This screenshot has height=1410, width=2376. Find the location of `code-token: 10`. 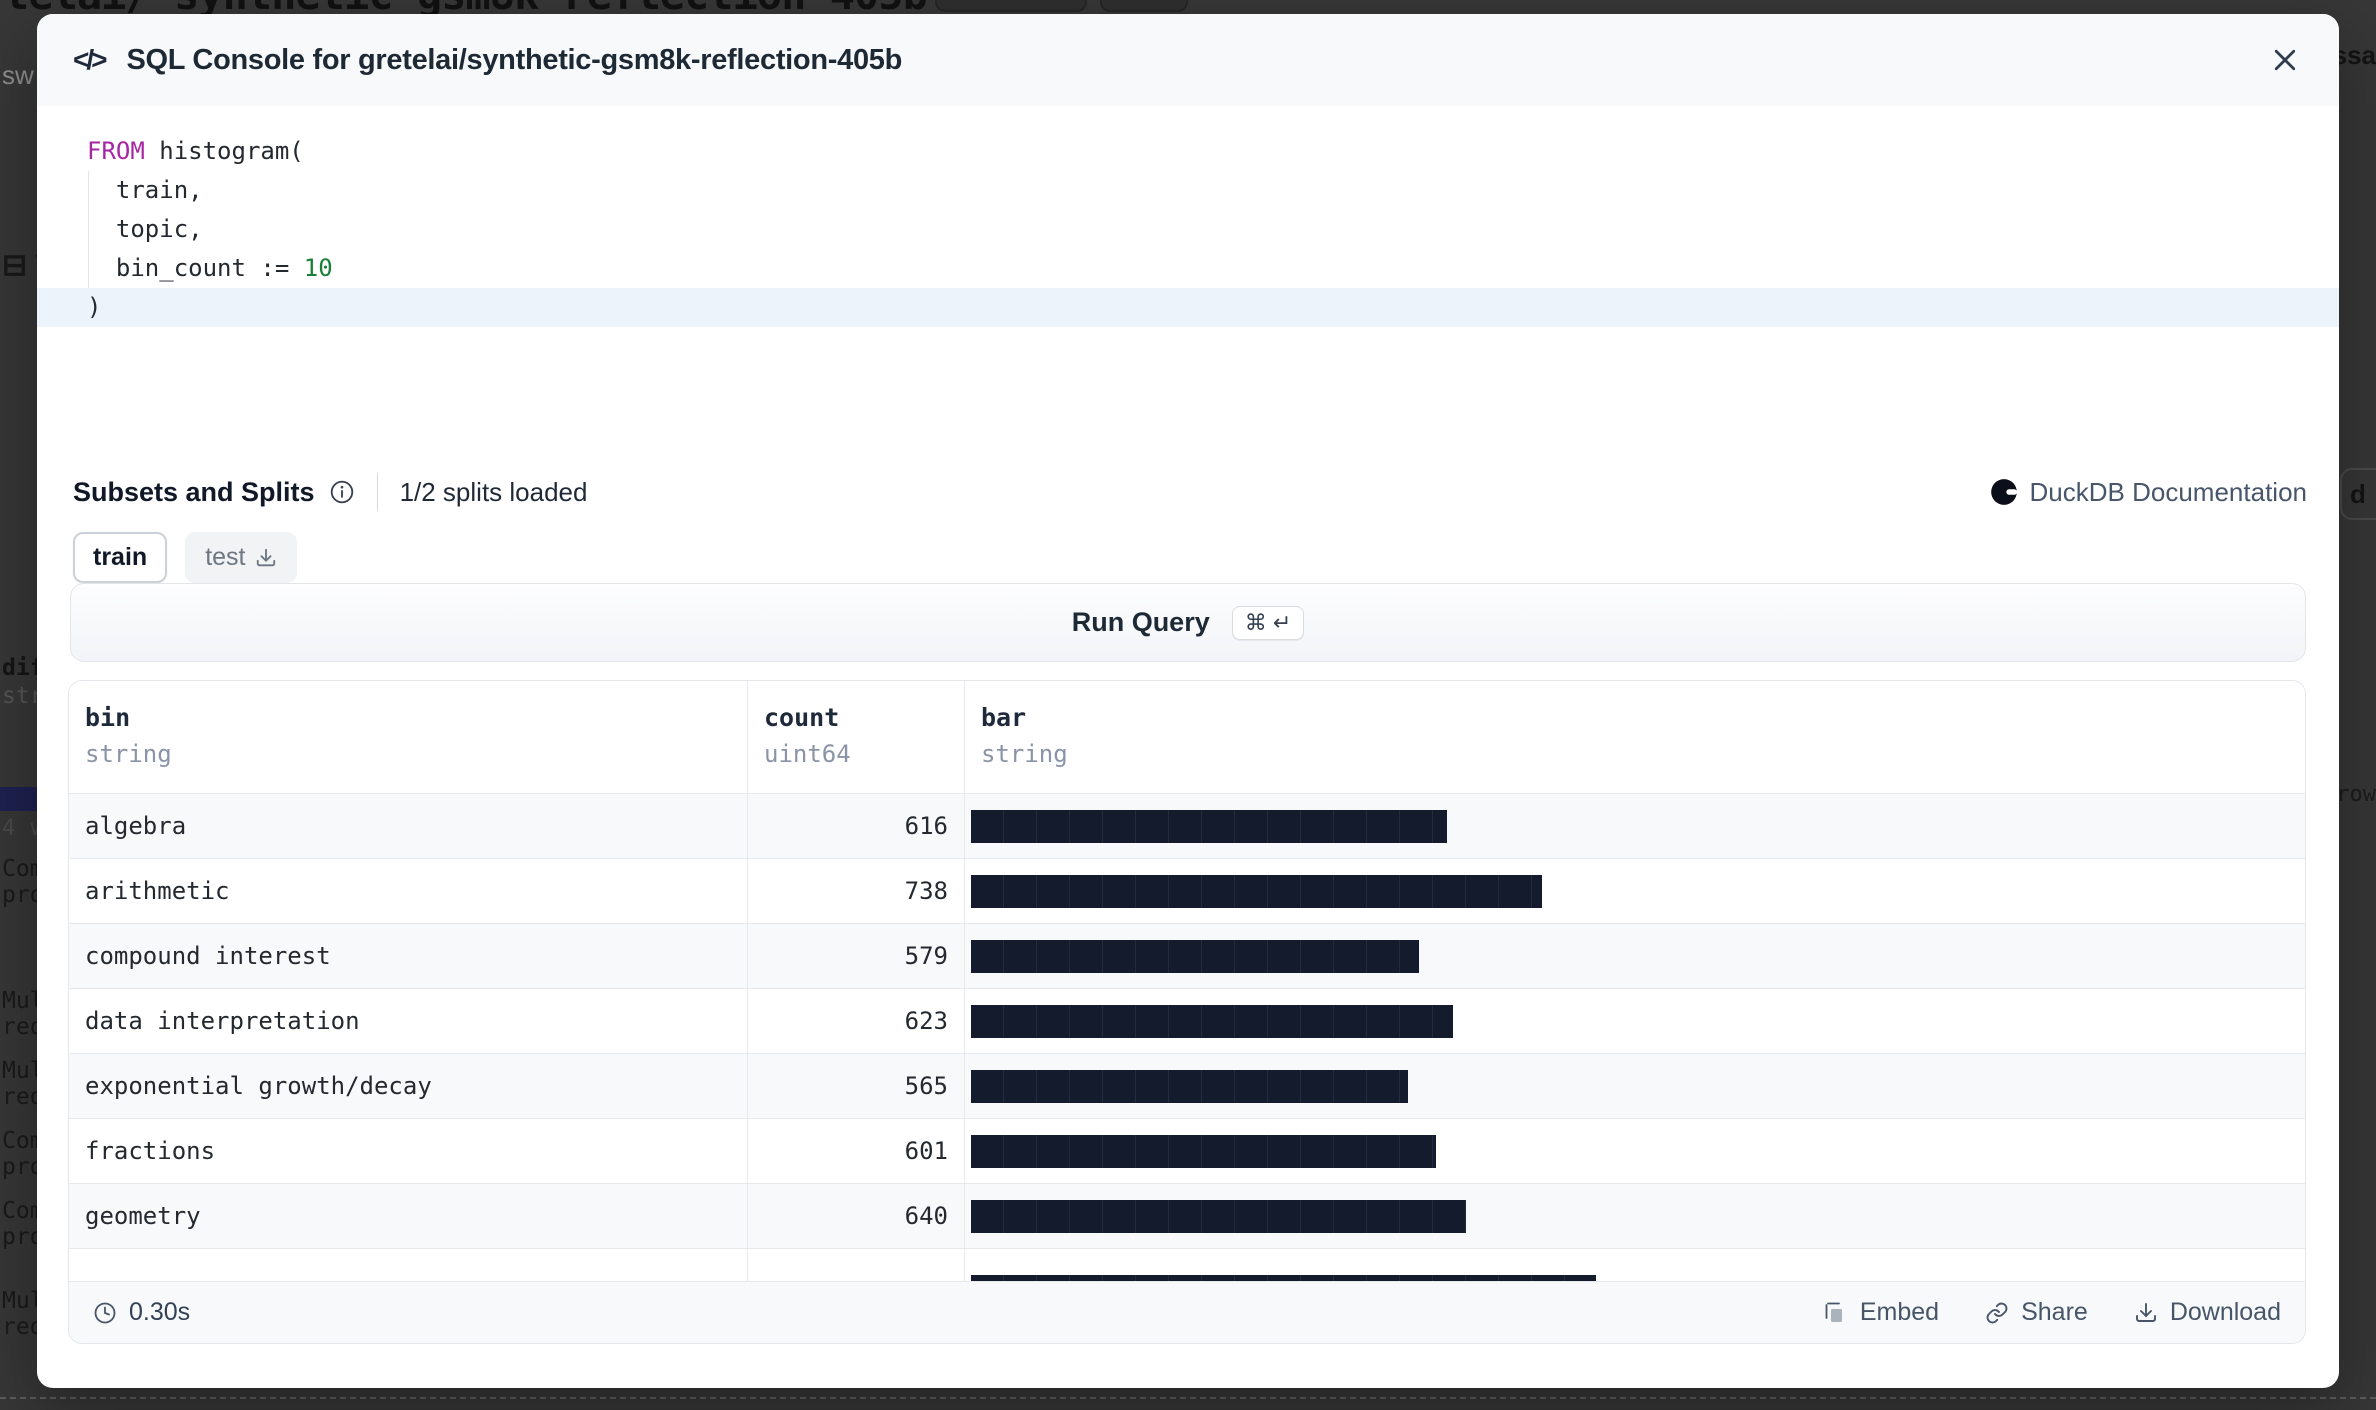

code-token: 10 is located at coordinates (318, 268).